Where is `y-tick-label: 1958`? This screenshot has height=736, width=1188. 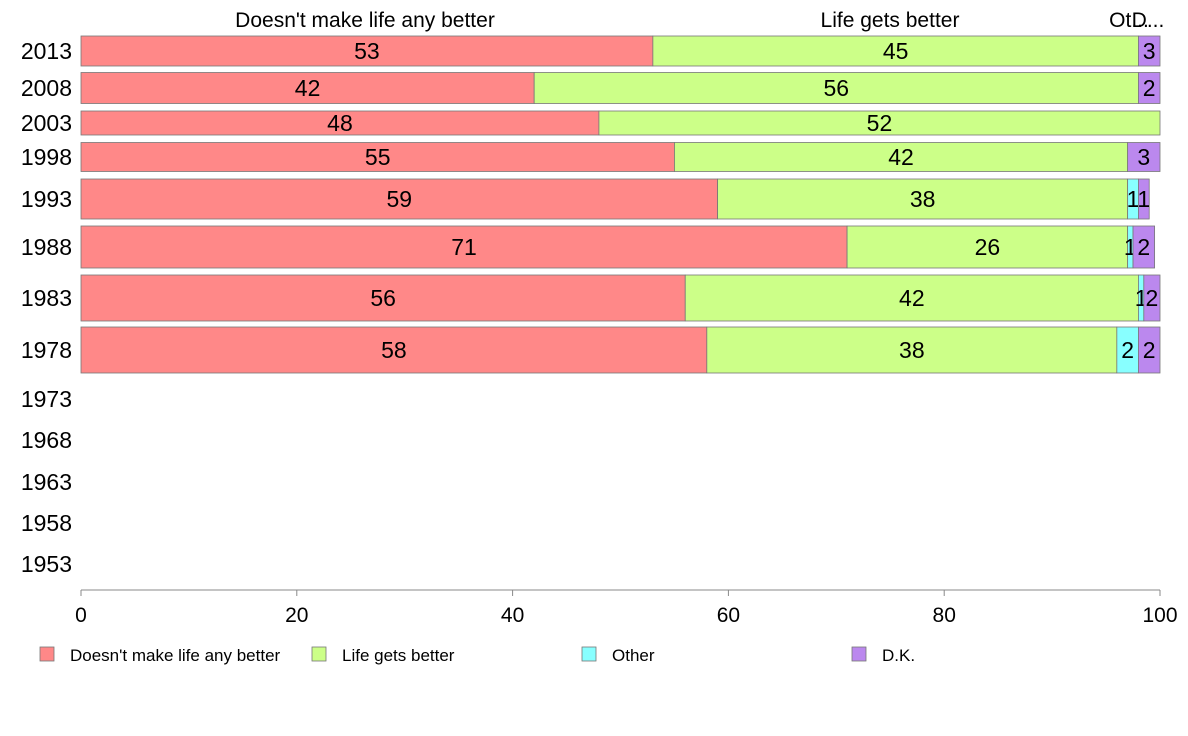
y-tick-label: 1958 is located at coordinates (46, 523).